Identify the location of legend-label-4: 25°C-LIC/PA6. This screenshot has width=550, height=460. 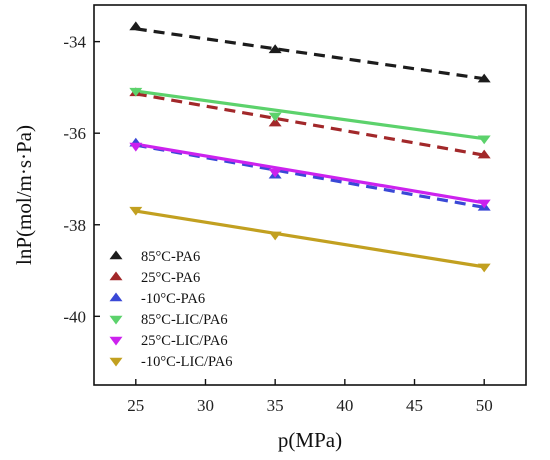
(184, 341).